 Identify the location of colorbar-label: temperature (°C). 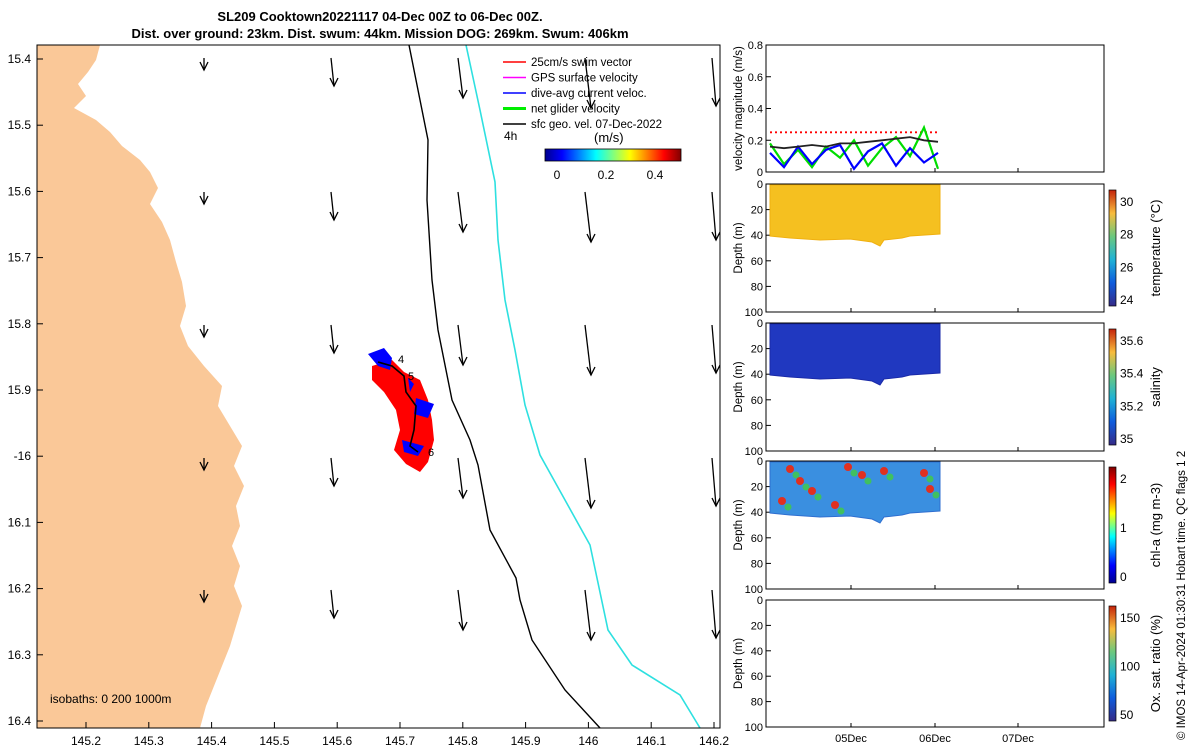
(1155, 248).